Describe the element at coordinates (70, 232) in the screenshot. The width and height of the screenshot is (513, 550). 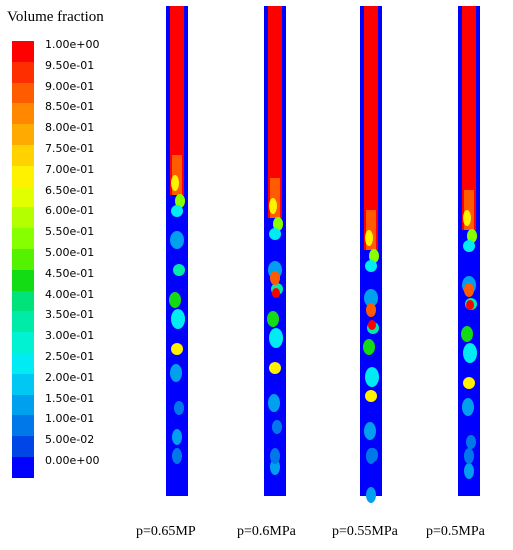
I see `legend-label: 5.50e-01` at that location.